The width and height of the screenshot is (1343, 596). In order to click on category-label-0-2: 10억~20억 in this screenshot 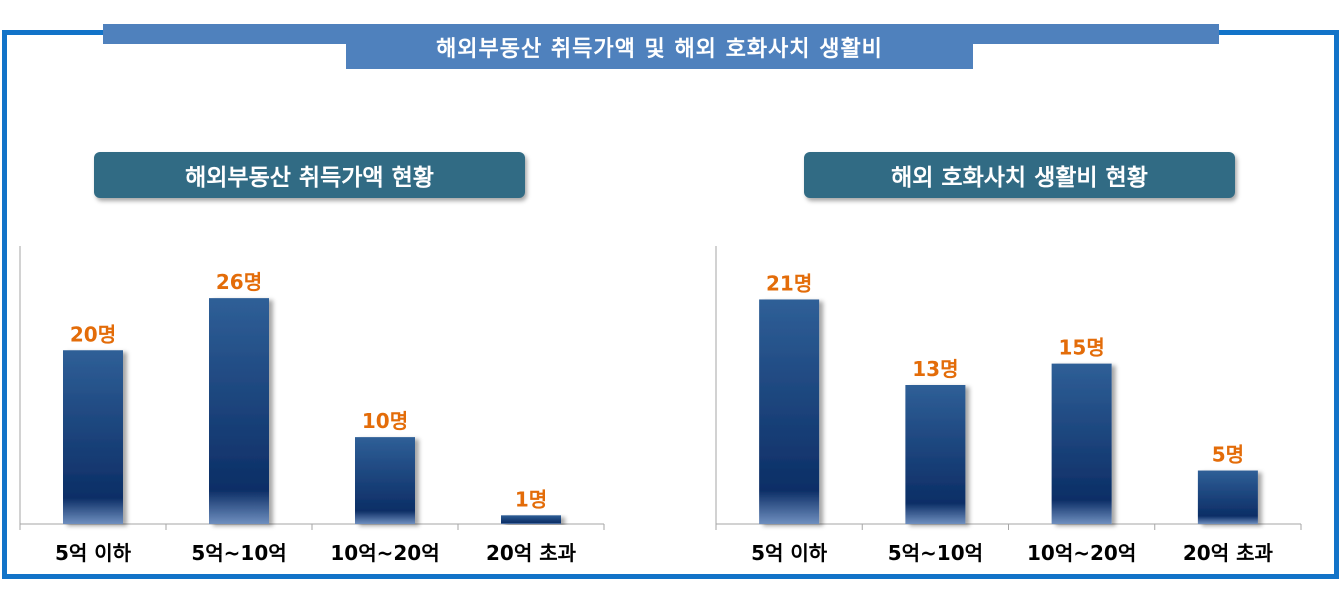, I will do `click(384, 553)`.